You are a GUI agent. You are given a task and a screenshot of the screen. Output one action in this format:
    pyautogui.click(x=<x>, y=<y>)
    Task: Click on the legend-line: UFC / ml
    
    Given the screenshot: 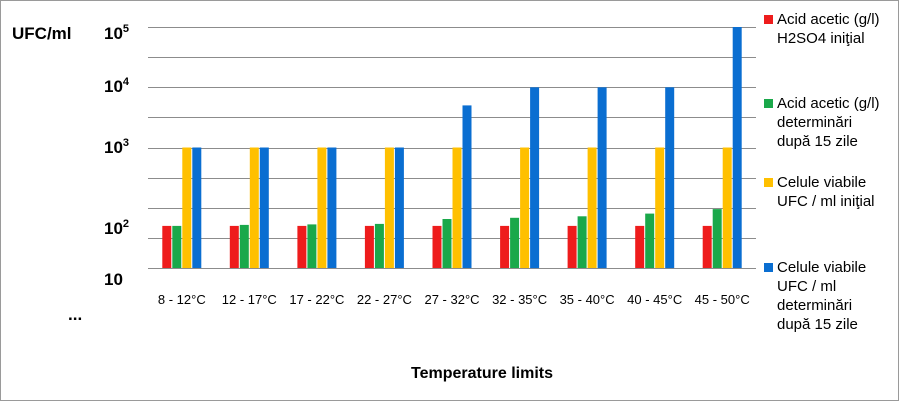 What is the action you would take?
    pyautogui.click(x=807, y=286)
    